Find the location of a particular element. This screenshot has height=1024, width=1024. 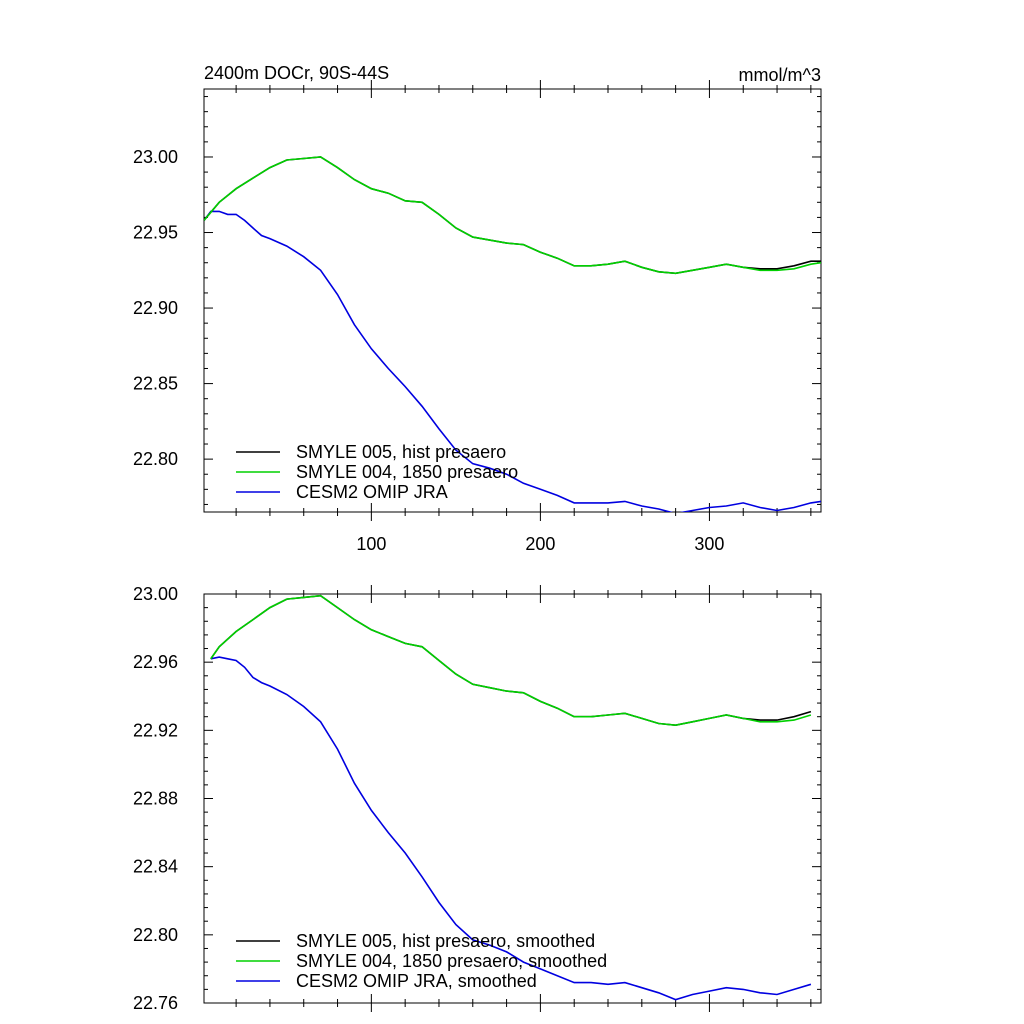

legend-label: SMYLE 005, hist presaero is located at coordinates (401, 452).